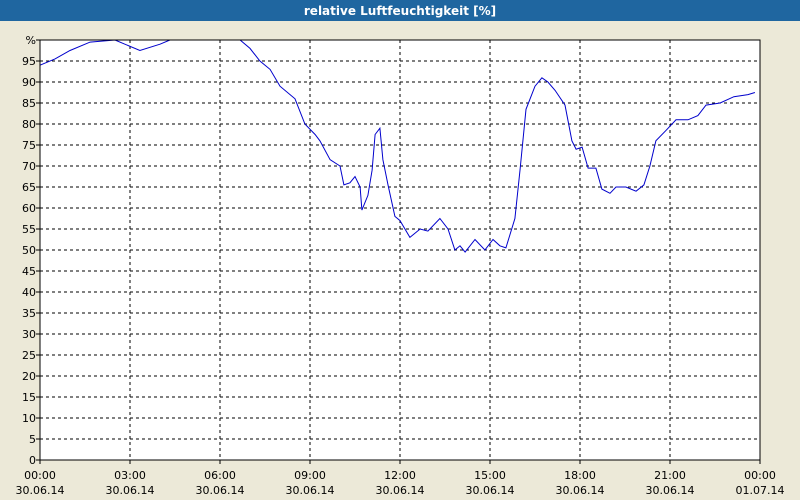 This screenshot has height=500, width=800. I want to click on x-tick-label: 18:00, so click(580, 475).